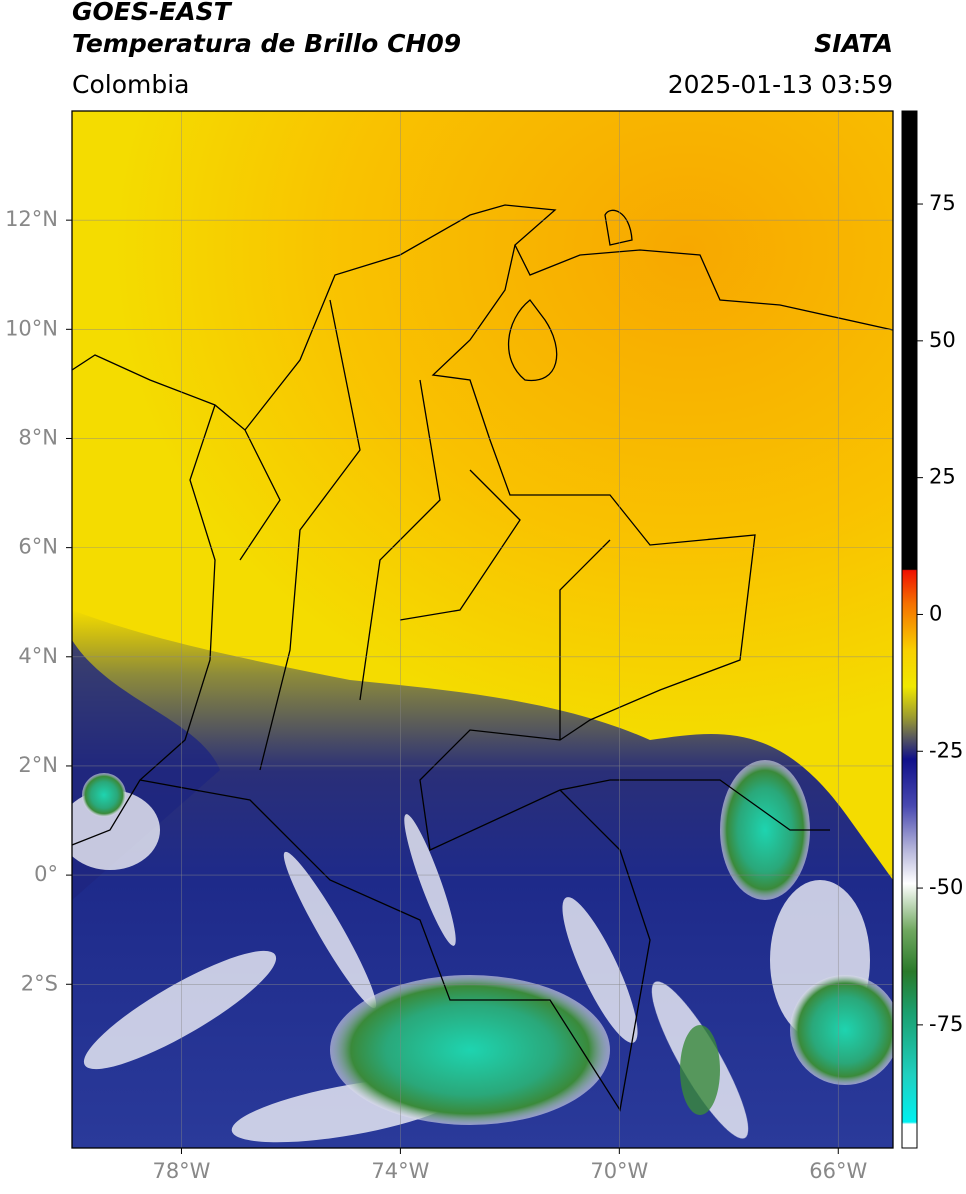 This screenshot has width=966, height=1194. I want to click on subtitle: Temperatura de Brillo CH09, so click(266, 43).